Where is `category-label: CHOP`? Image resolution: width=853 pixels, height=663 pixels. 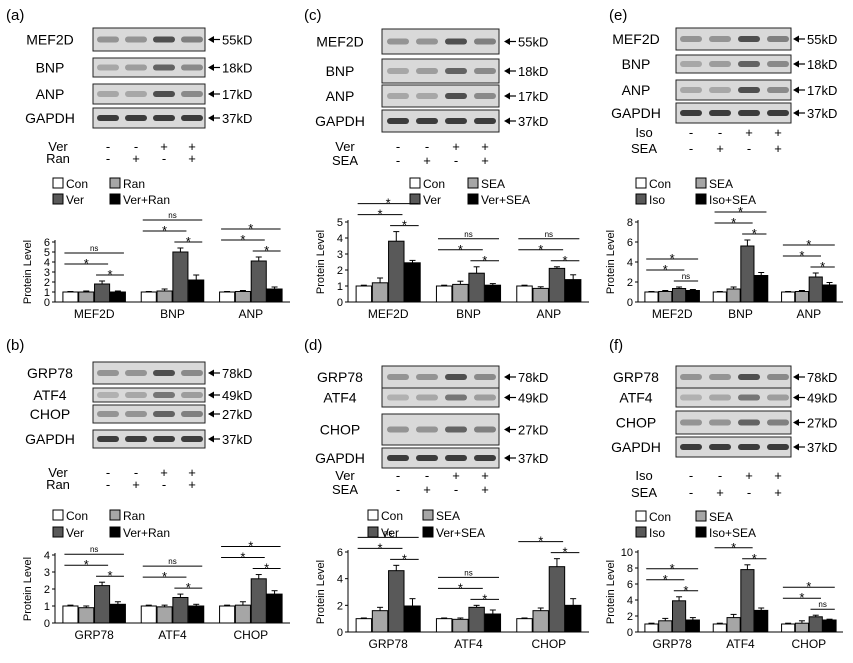 category-label: CHOP is located at coordinates (548, 644).